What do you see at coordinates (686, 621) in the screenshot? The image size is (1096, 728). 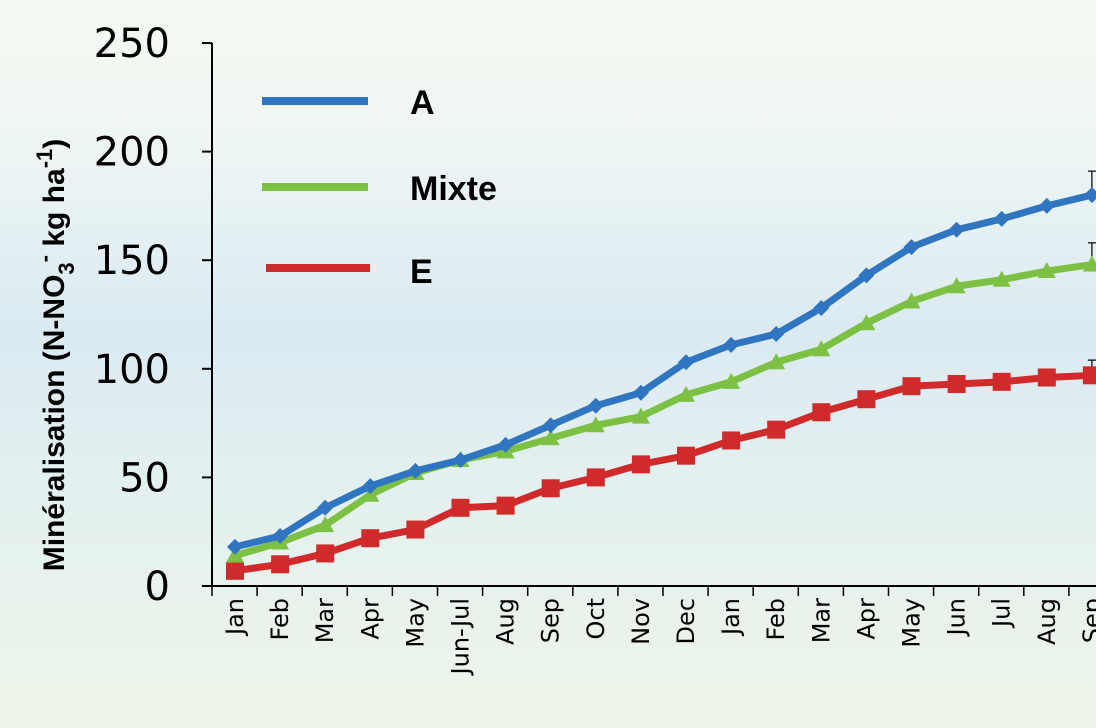 I see `x-tick-label: Dec` at bounding box center [686, 621].